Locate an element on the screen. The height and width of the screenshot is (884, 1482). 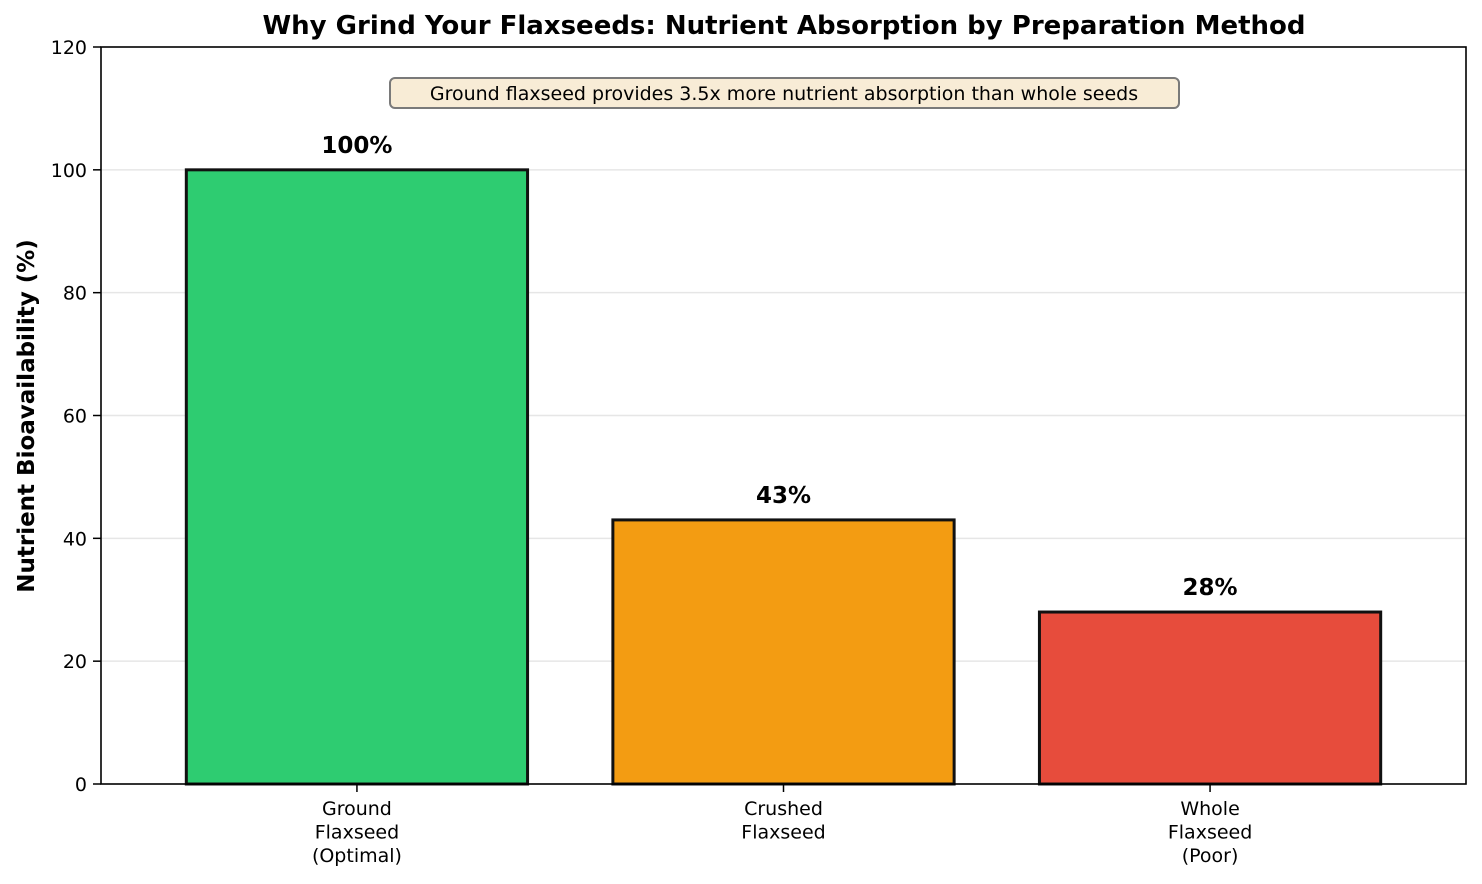
x-tick-label-line: Crushed is located at coordinates (783, 809).